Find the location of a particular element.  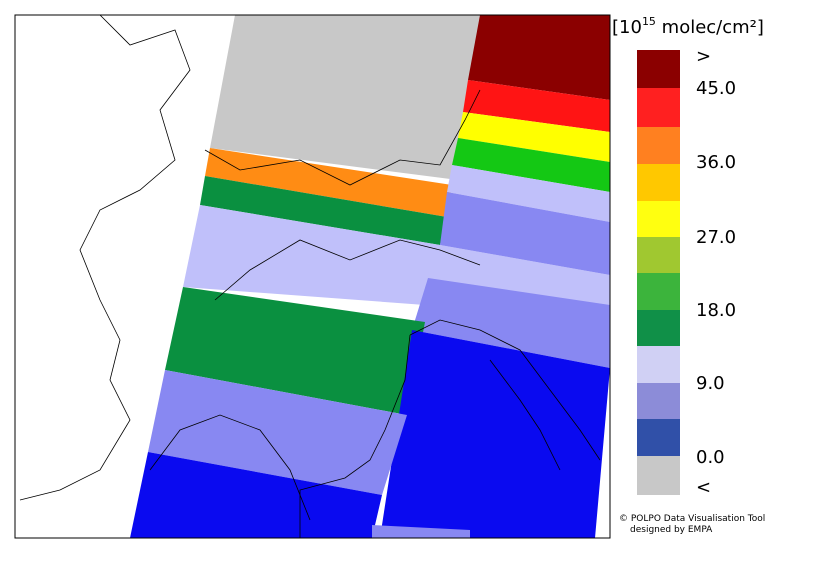

unit-suffix: molec/cm²] is located at coordinates (710, 27).